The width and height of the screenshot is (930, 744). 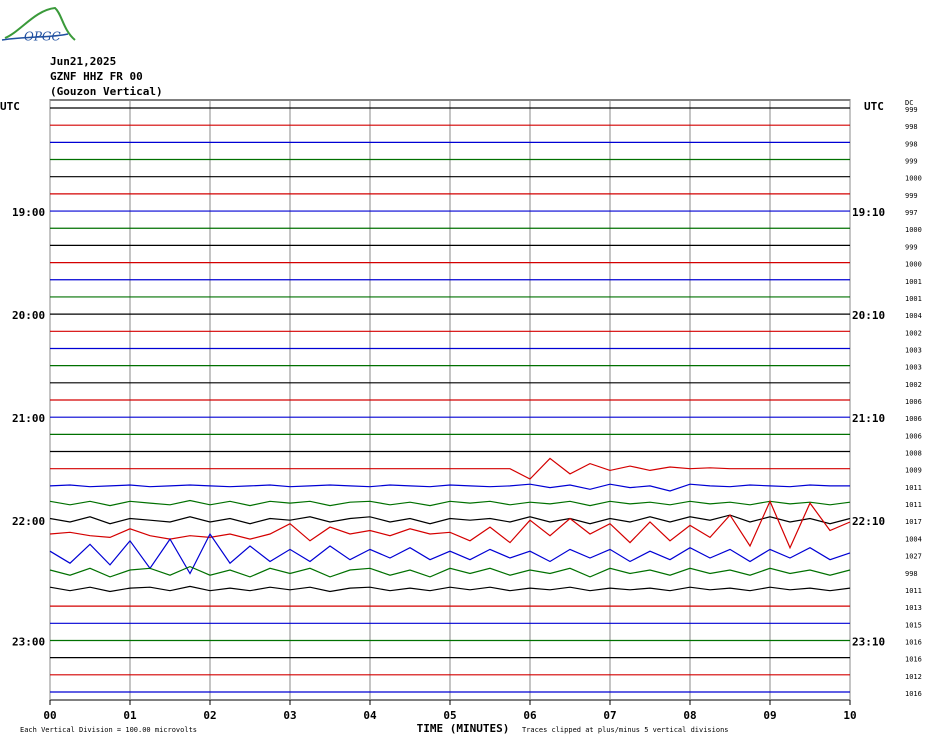 I want to click on time-label-right: 22:10, so click(x=868, y=521).